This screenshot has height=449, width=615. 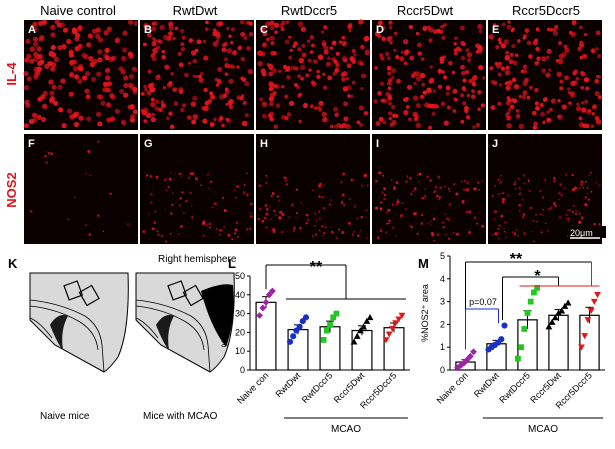 What do you see at coordinates (31, 144) in the screenshot?
I see `panel-letter-f: F` at bounding box center [31, 144].